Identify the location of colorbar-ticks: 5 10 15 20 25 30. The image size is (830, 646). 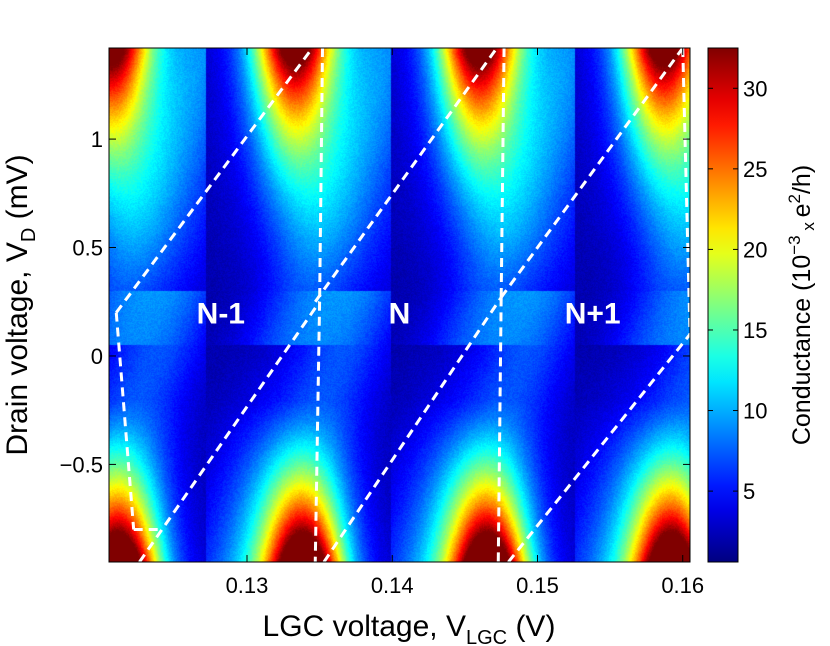
(737, 290).